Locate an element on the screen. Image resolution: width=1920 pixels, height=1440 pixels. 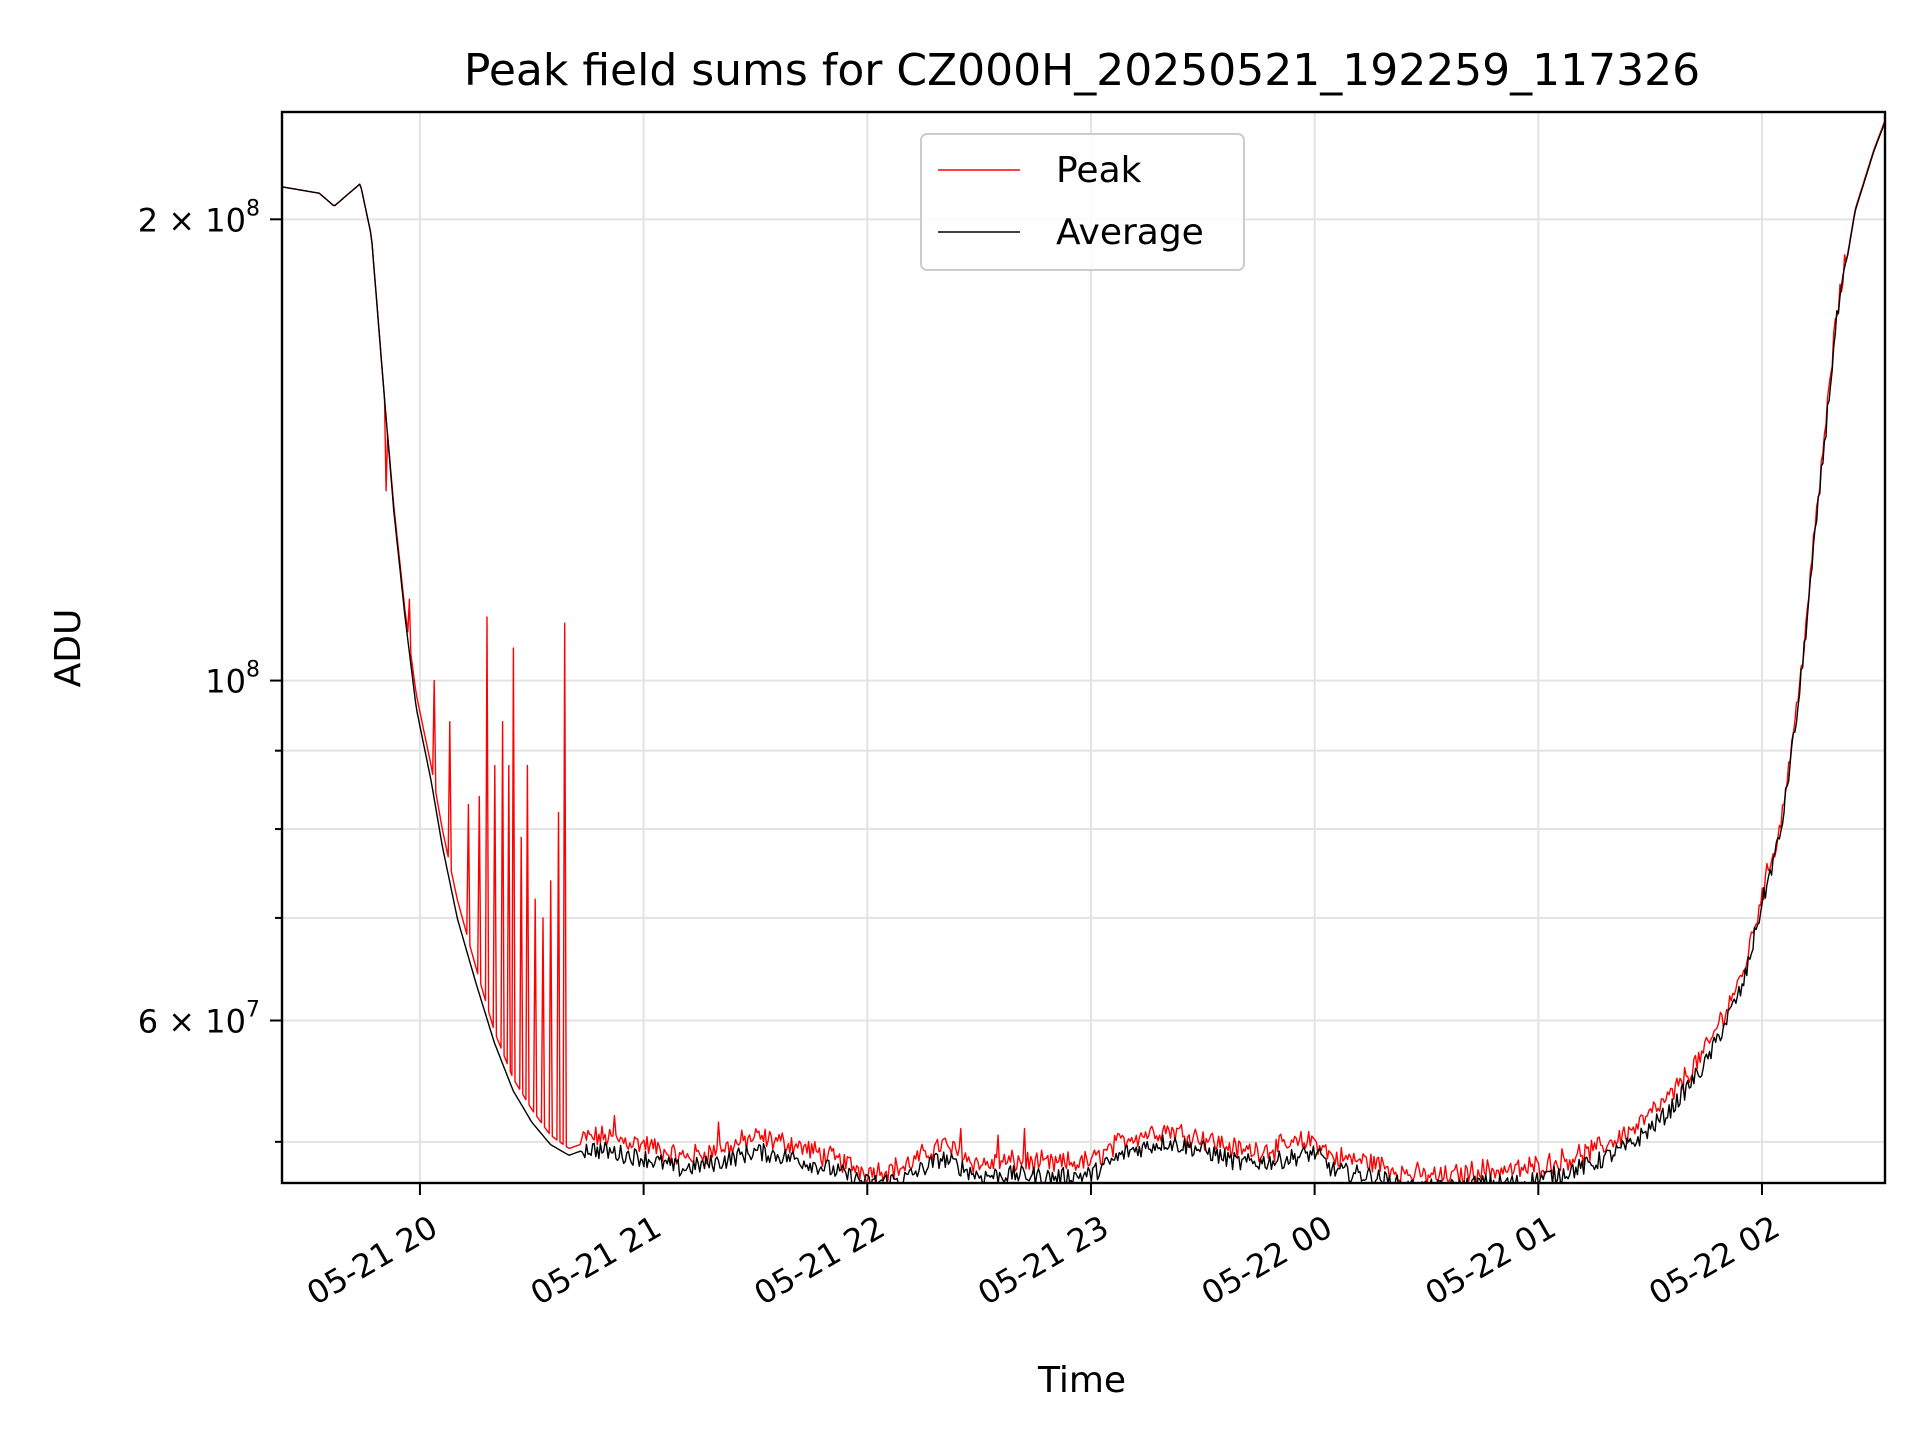
legend: Peak Average is located at coordinates (1082, 202).